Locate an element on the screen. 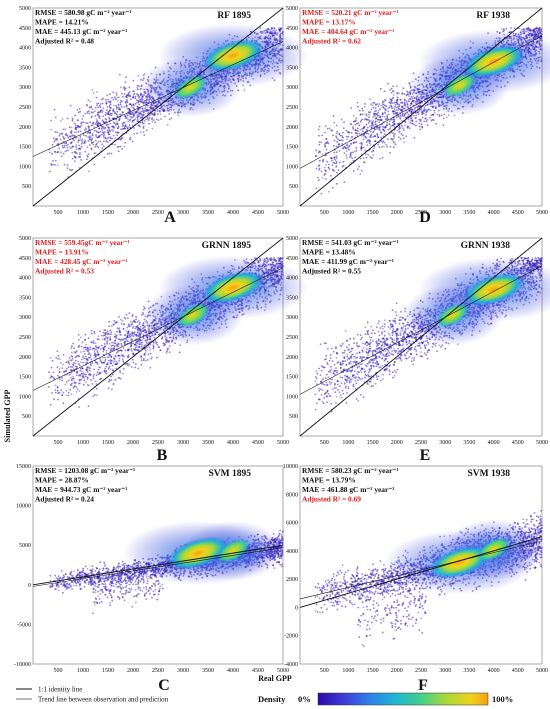  y-tick-label: 3000 is located at coordinates (25, 88).